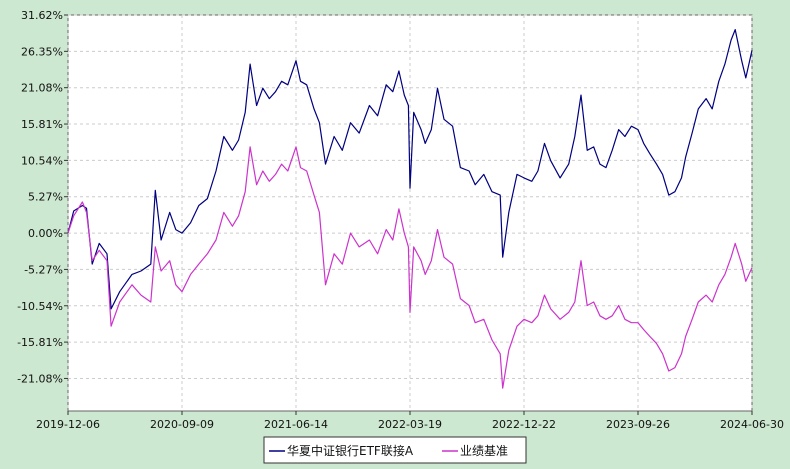 This screenshot has height=469, width=790. Describe the element at coordinates (42, 160) in the screenshot. I see `y-tick-label: 10.54%` at that location.